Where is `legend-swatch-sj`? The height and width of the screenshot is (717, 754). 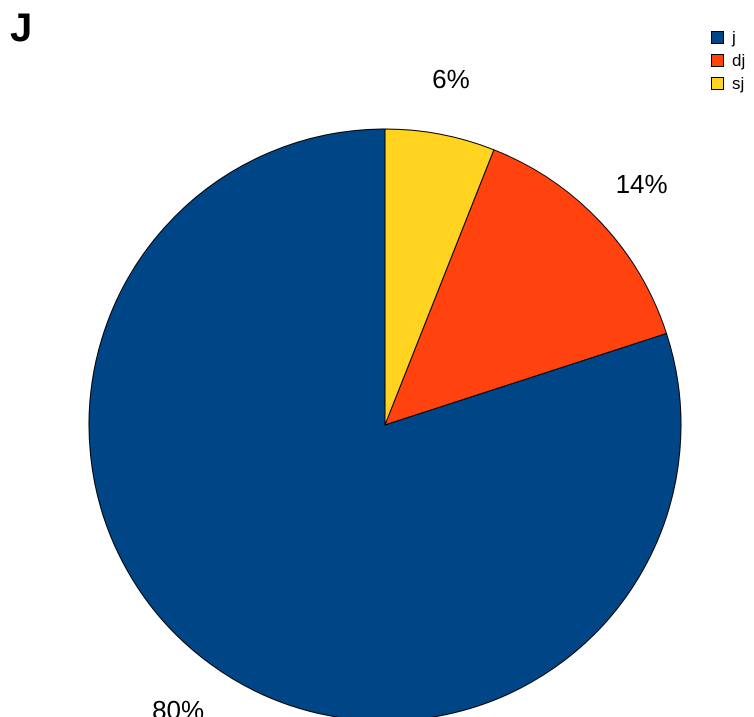
legend-swatch-sj is located at coordinates (717, 83).